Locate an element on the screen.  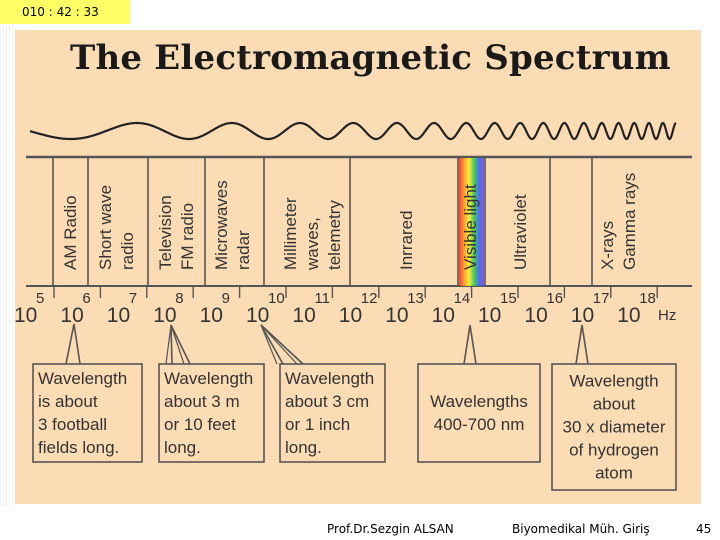
band-label: Ultraviolet is located at coordinates (520, 232).